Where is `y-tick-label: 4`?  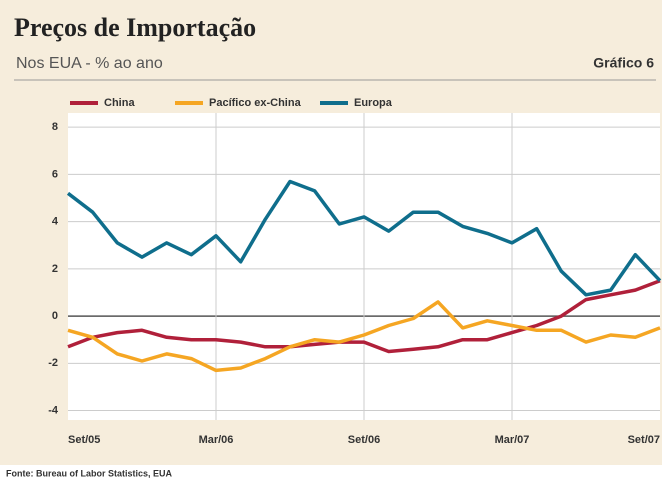
y-tick-label: 4 is located at coordinates (55, 222).